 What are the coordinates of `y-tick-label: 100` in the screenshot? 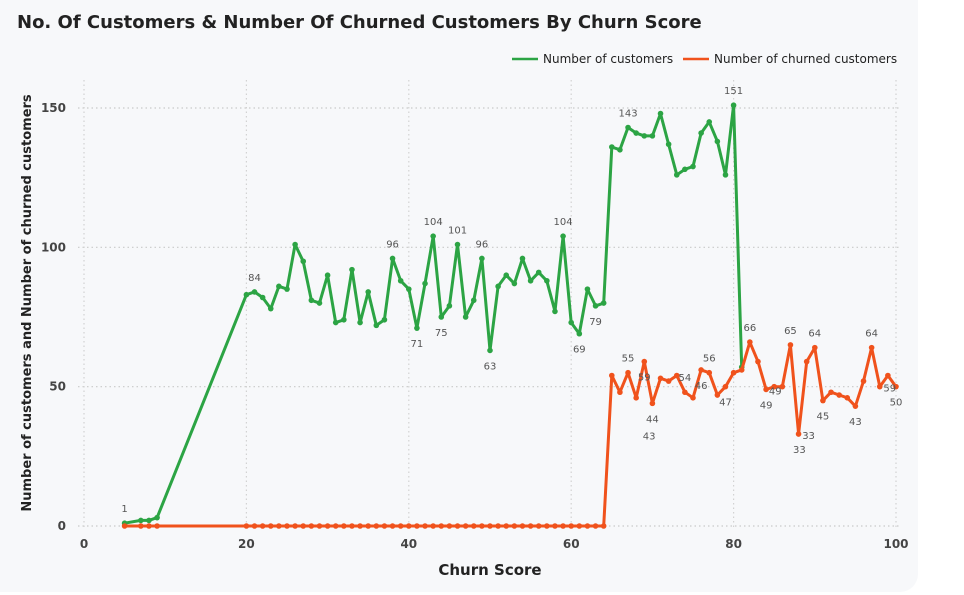 It's located at (53, 247).